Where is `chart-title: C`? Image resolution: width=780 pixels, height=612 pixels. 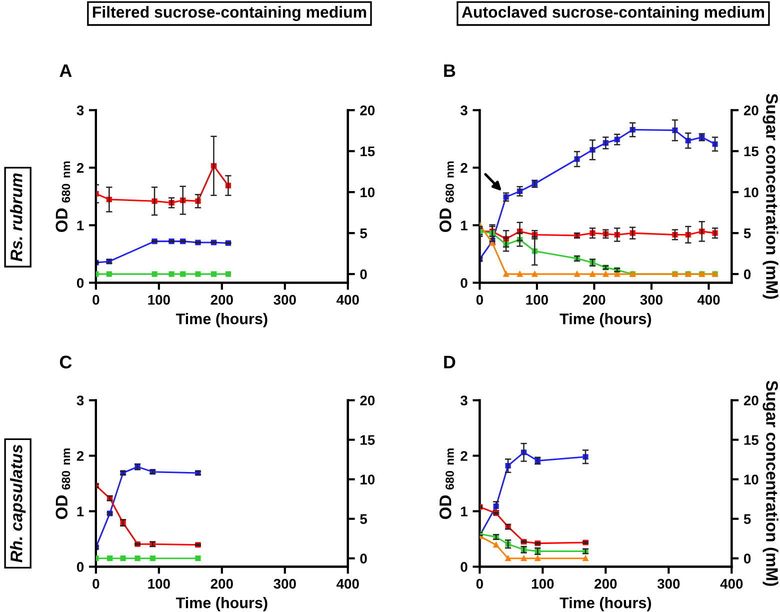
chart-title: C is located at coordinates (66, 362).